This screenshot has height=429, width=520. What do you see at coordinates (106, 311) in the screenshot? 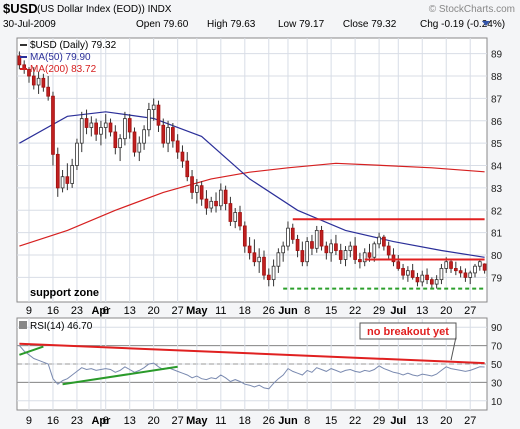
I see `x-tick-label: 6` at bounding box center [106, 311].